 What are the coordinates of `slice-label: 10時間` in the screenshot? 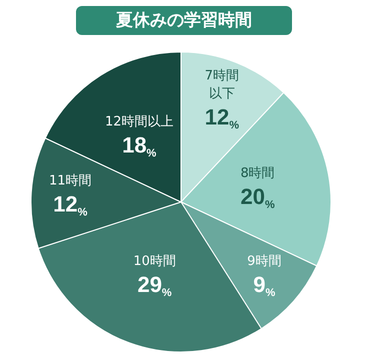 It's located at (154, 261).